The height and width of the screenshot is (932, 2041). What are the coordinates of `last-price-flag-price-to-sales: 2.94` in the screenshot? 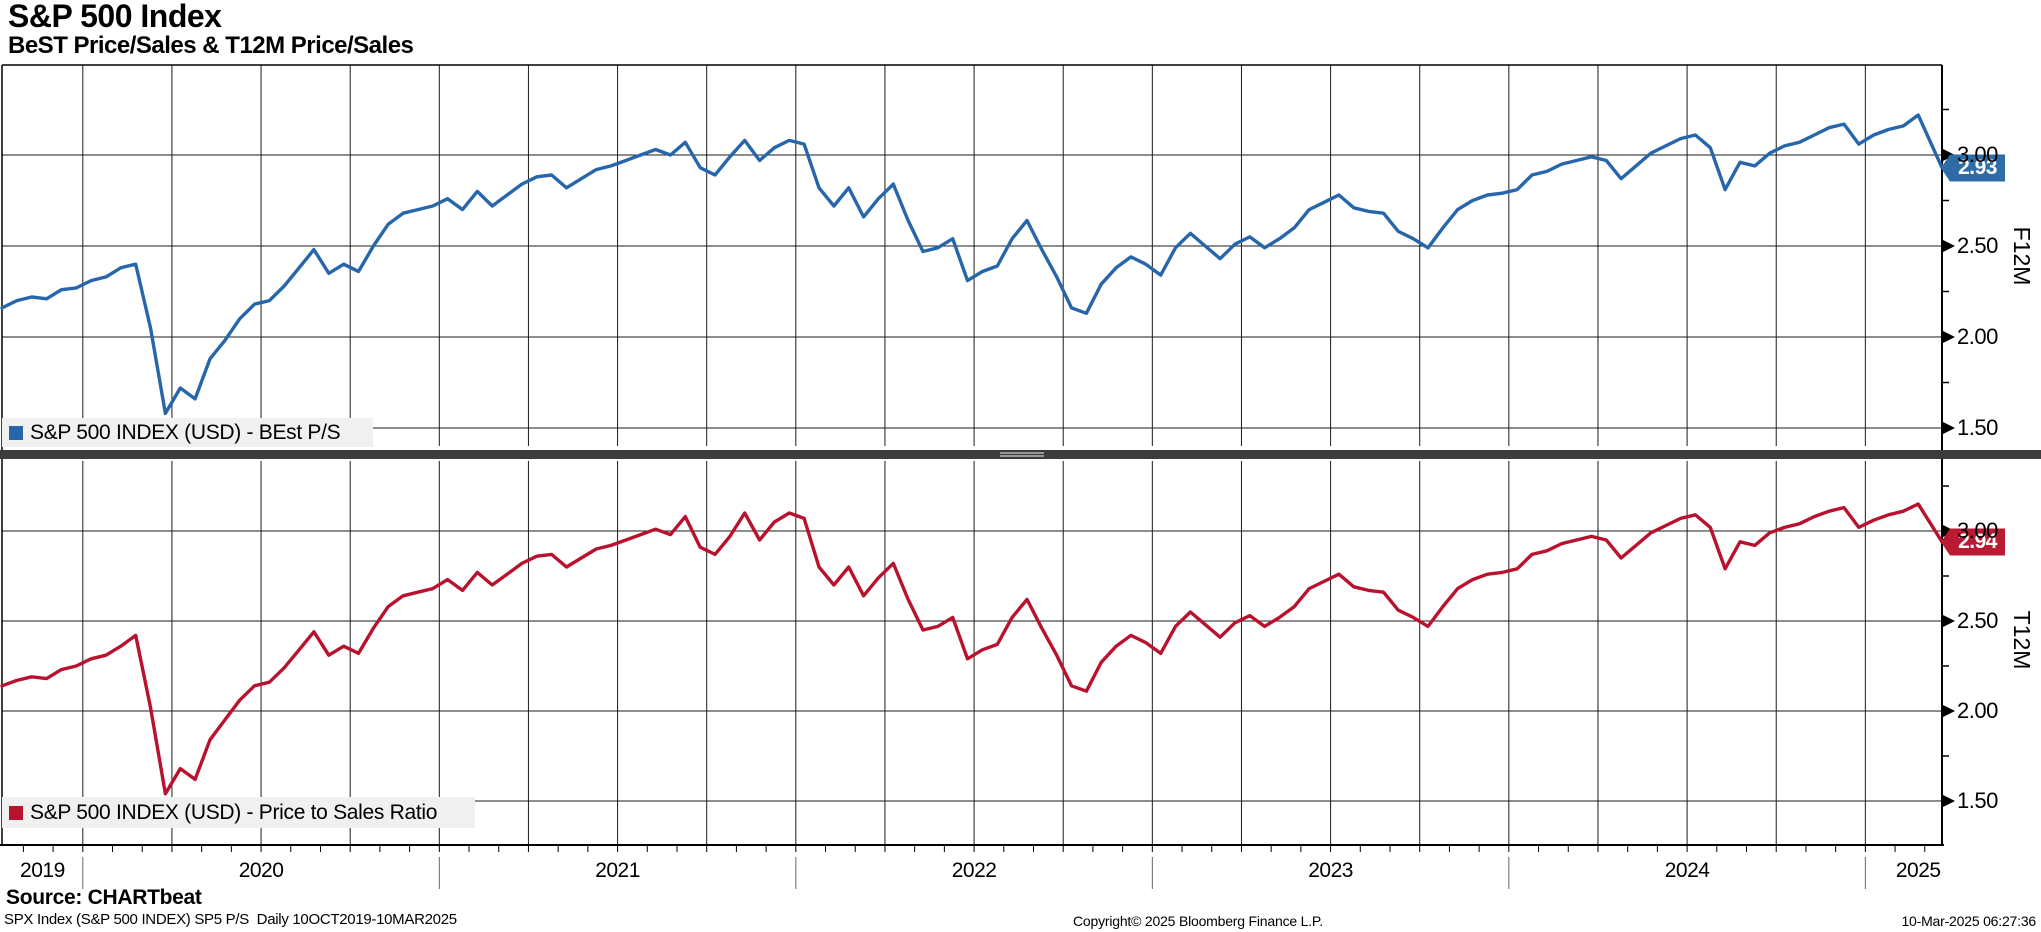 It's located at (1973, 542).